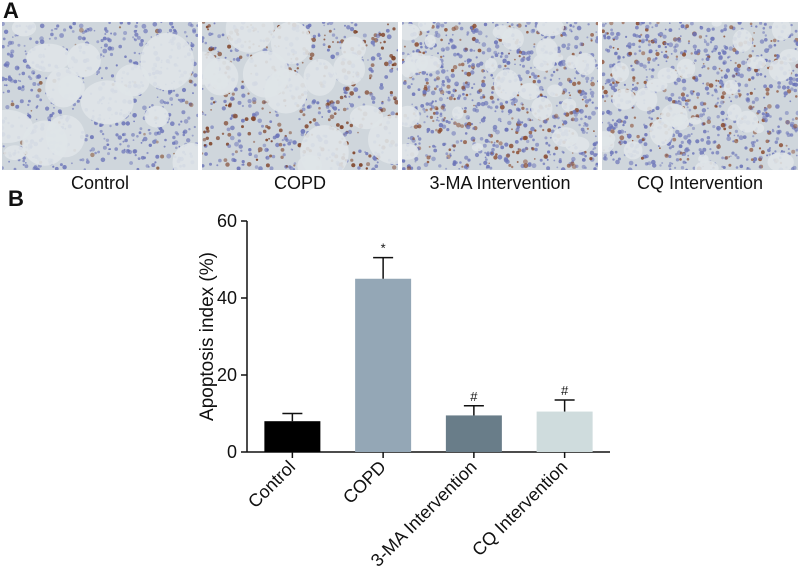  I want to click on micrograph-3ma-intervention, so click(500, 96).